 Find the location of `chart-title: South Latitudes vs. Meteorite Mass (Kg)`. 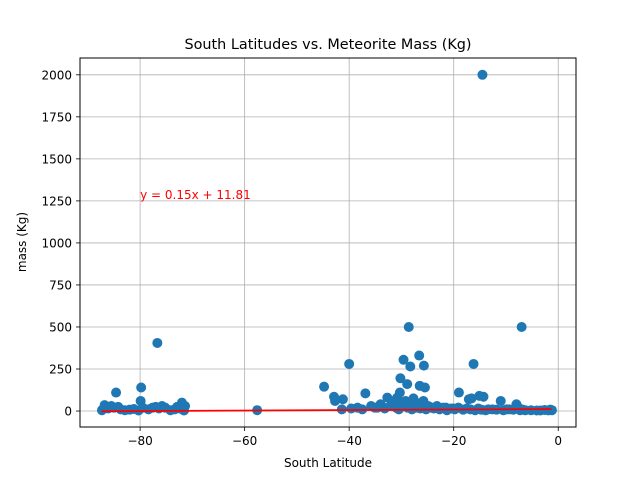

chart-title: South Latitudes vs. Meteorite Mass (Kg) is located at coordinates (327, 45).